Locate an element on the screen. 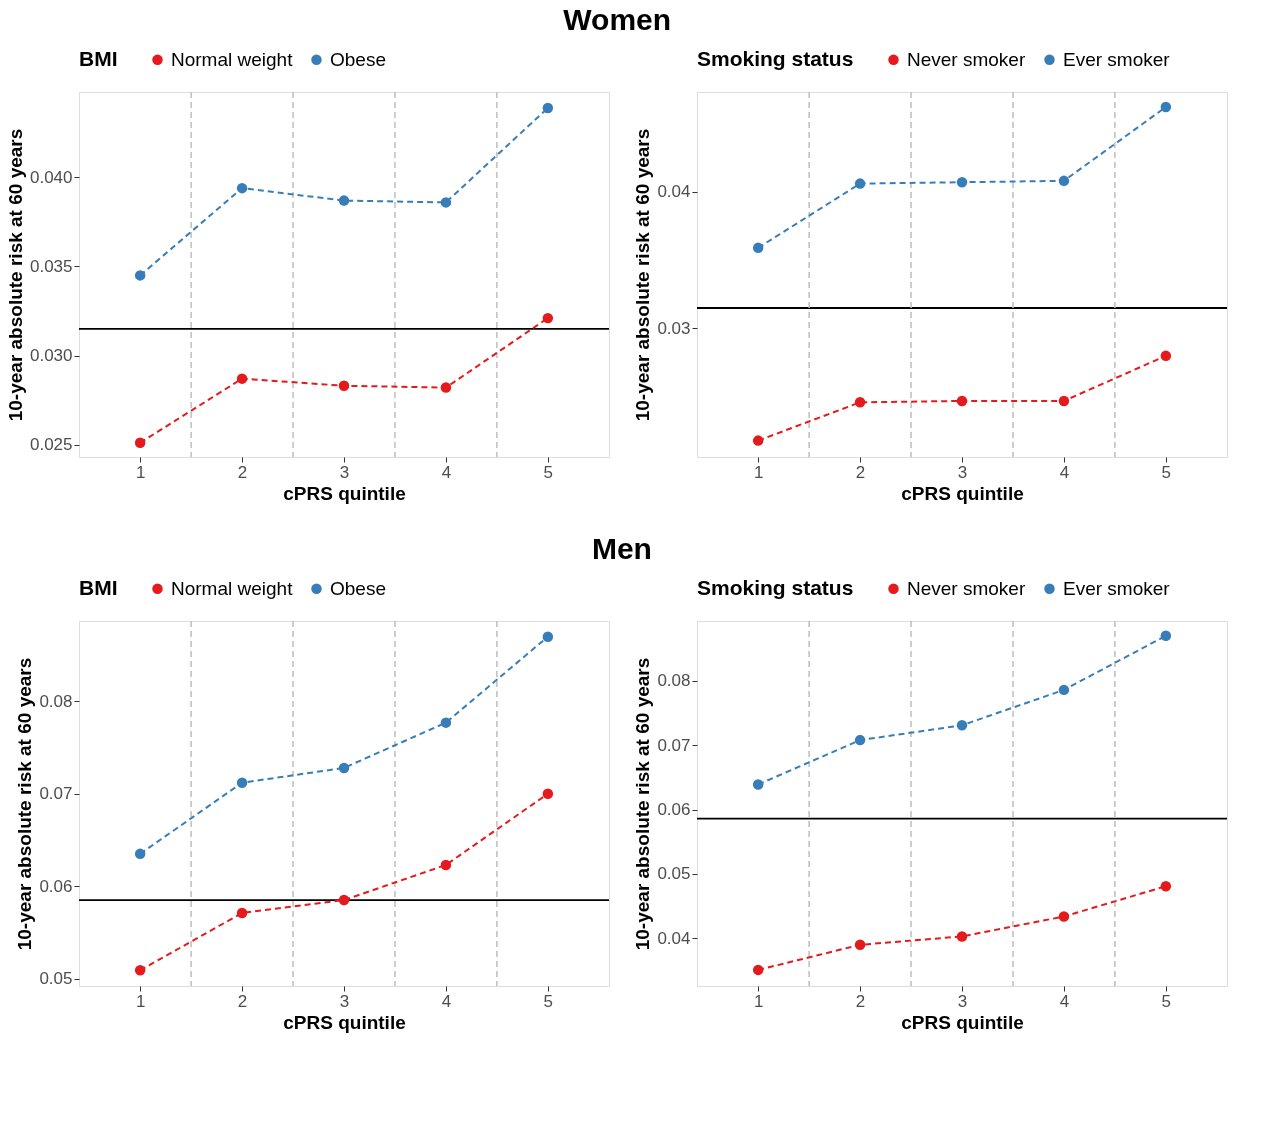  y-tick-label: 0.025 is located at coordinates (51, 445).